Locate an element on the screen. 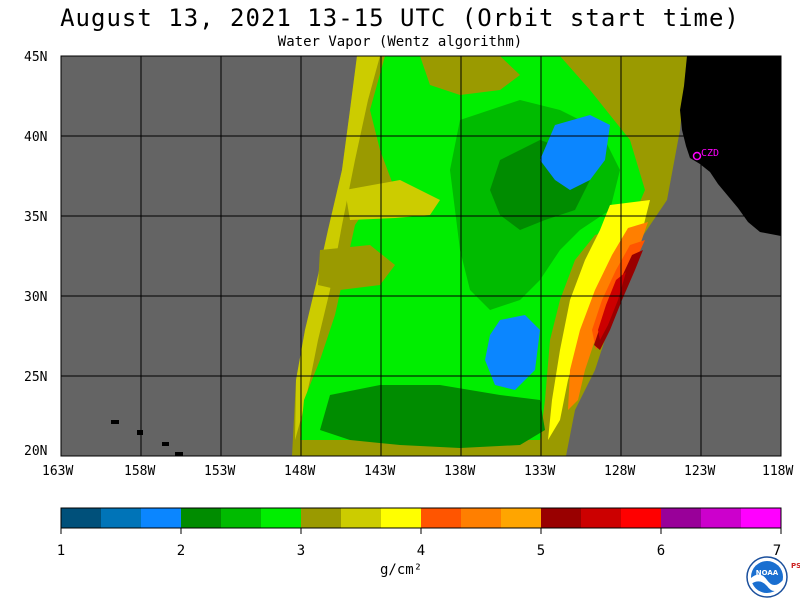 This screenshot has height=600, width=800. water-vapor-low-north is located at coordinates (575, 152).